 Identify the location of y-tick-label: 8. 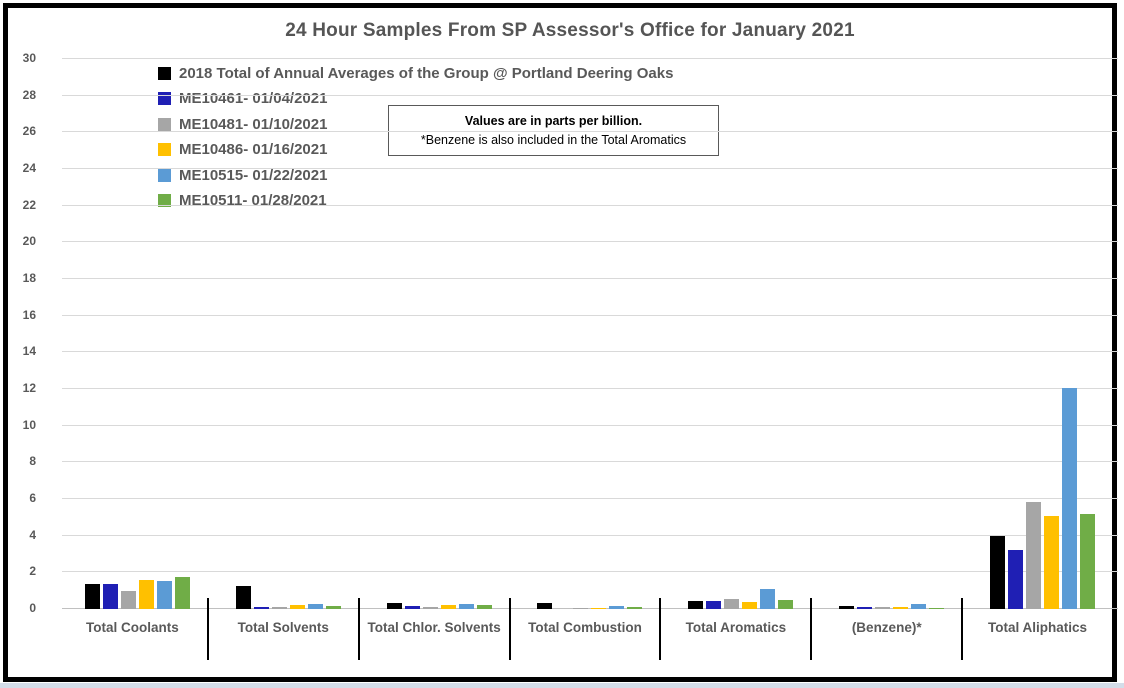
(32, 461).